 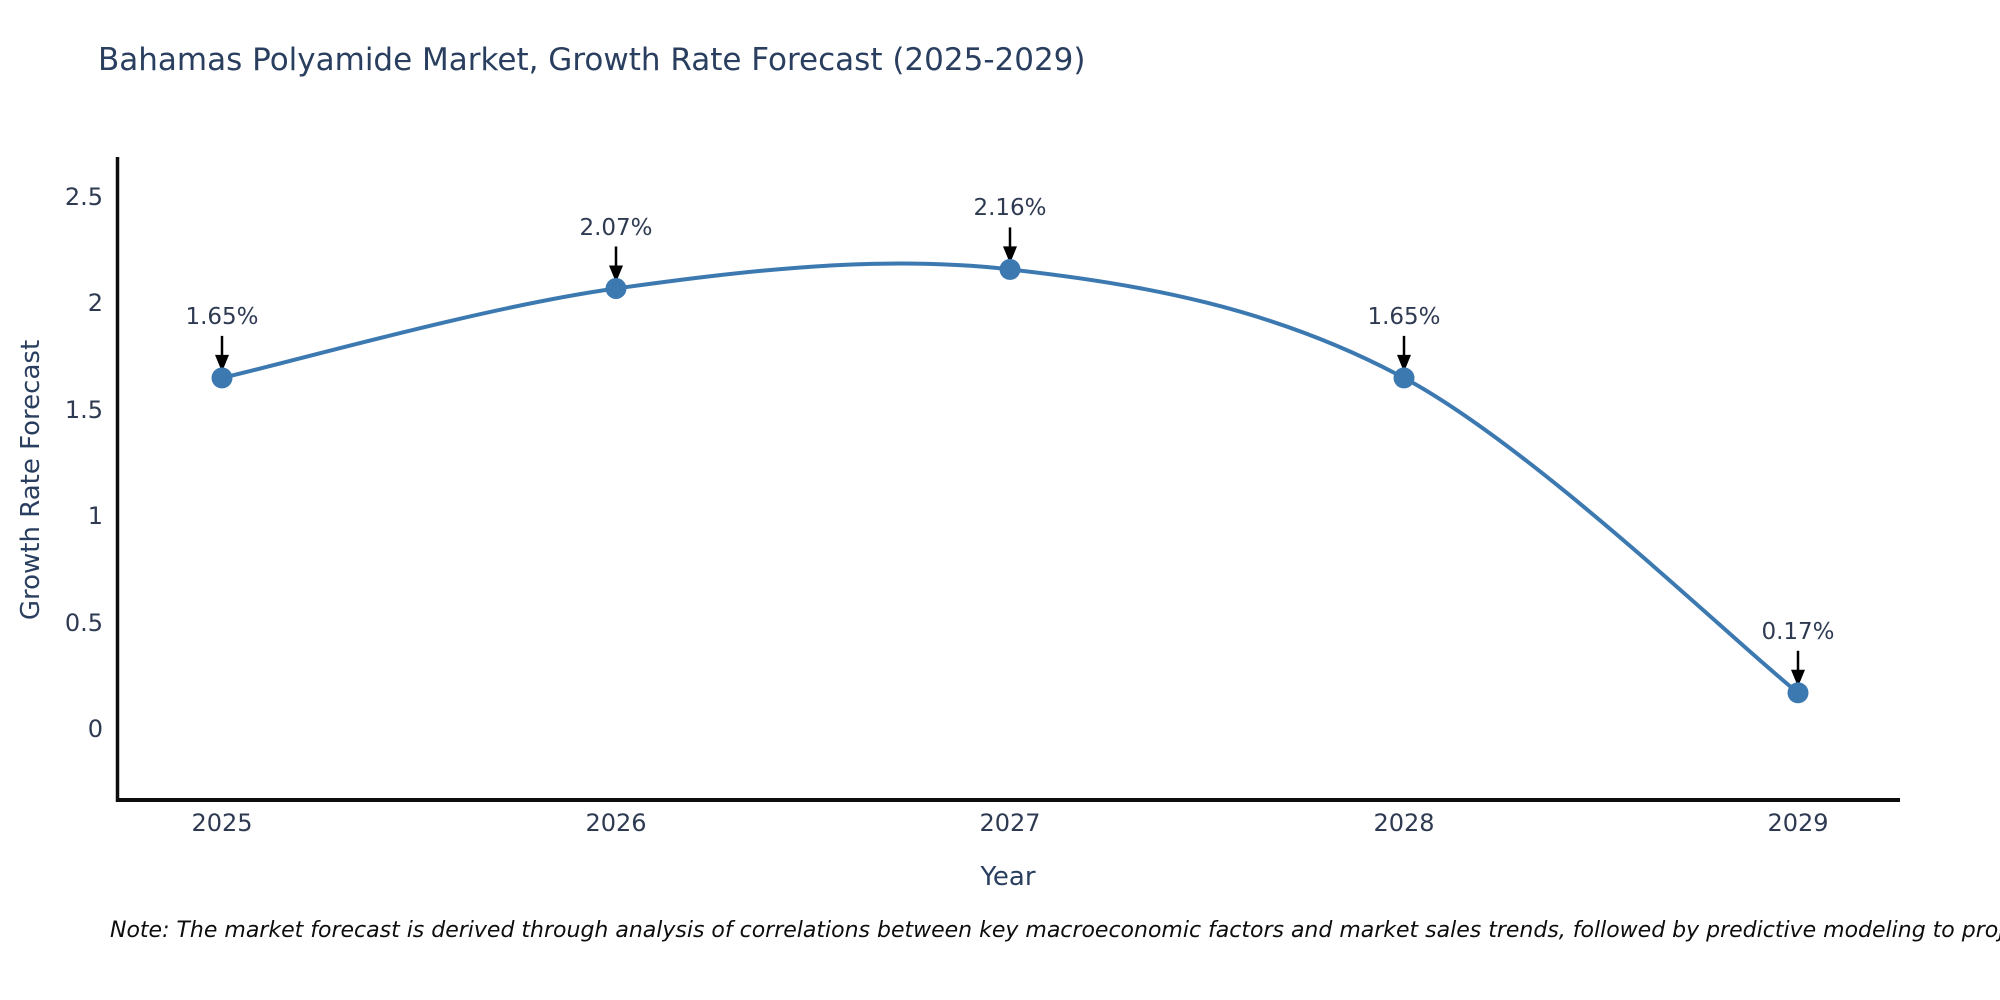 I want to click on y-tick-label: 0.5, so click(x=83, y=622).